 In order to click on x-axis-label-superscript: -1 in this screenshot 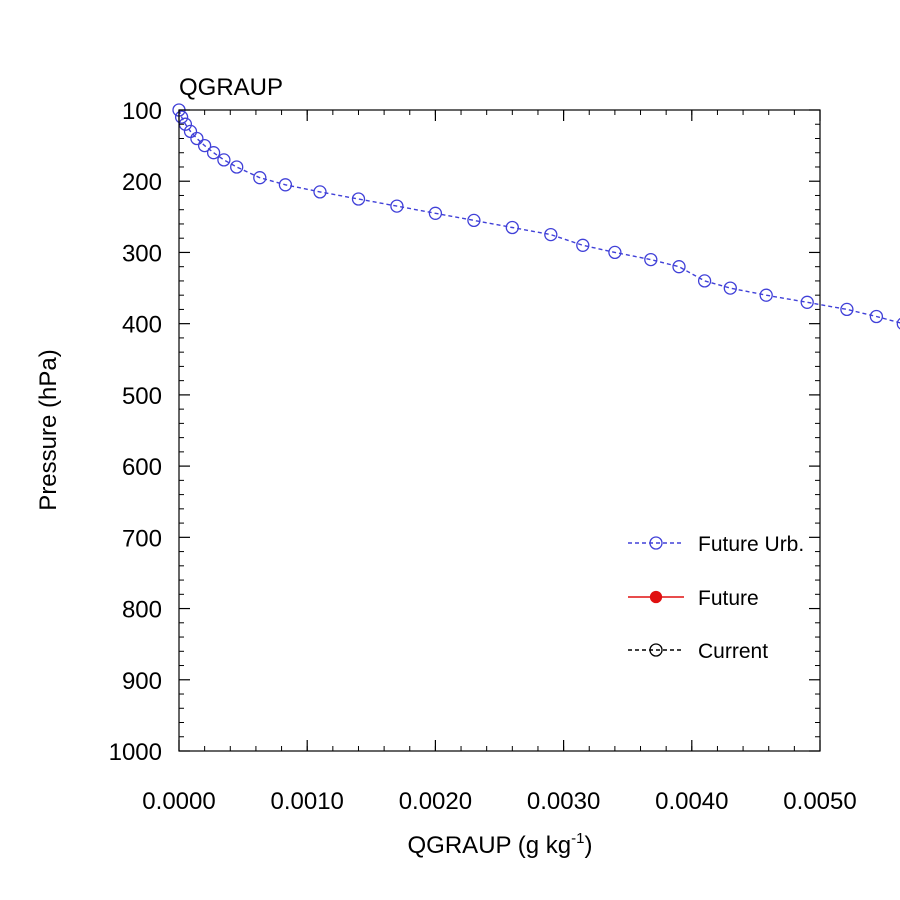, I will do `click(577, 838)`.